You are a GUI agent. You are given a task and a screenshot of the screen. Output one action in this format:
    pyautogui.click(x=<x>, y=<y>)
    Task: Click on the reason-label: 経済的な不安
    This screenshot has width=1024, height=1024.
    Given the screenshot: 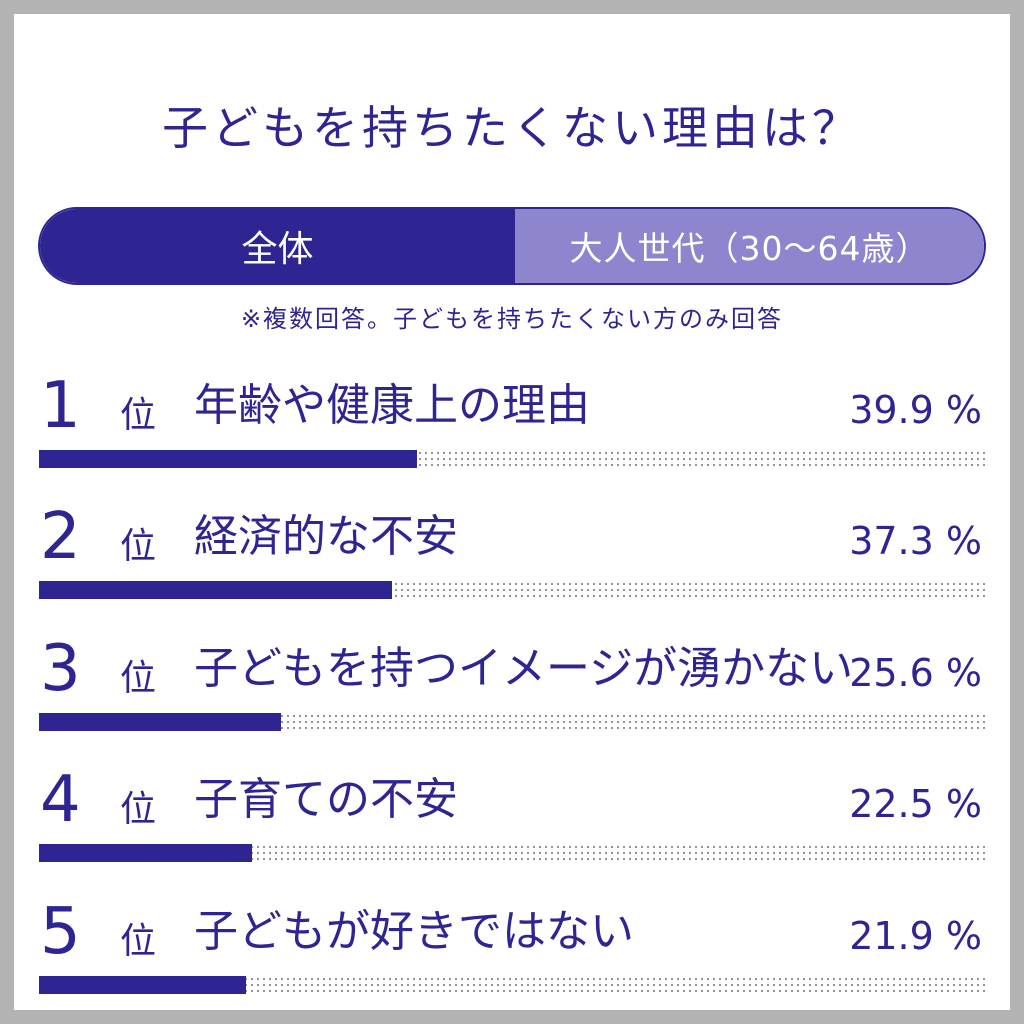 What is the action you would take?
    pyautogui.click(x=326, y=536)
    